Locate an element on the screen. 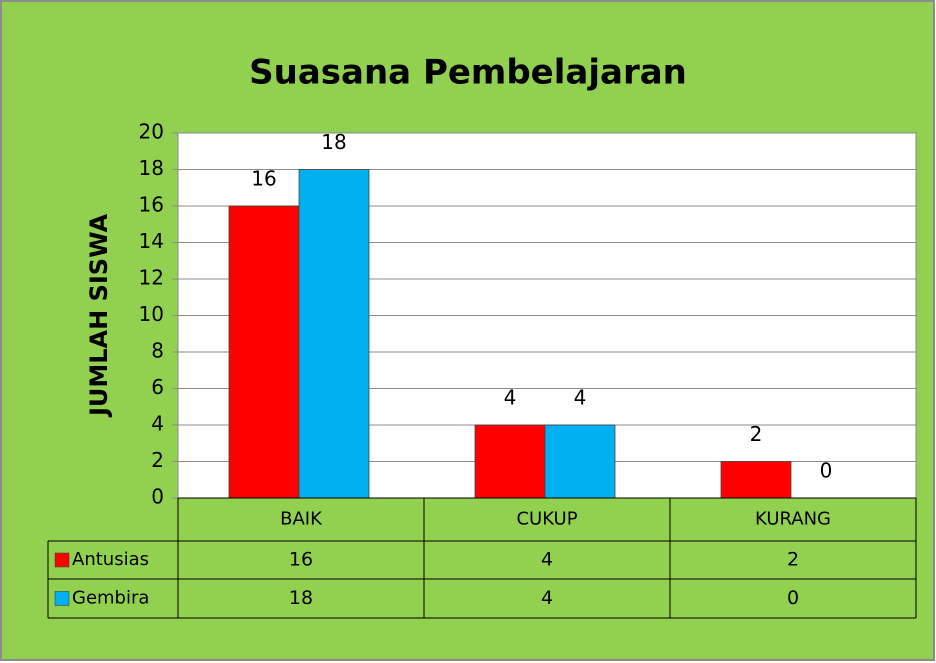  y-tick-label: 18 is located at coordinates (151, 168).